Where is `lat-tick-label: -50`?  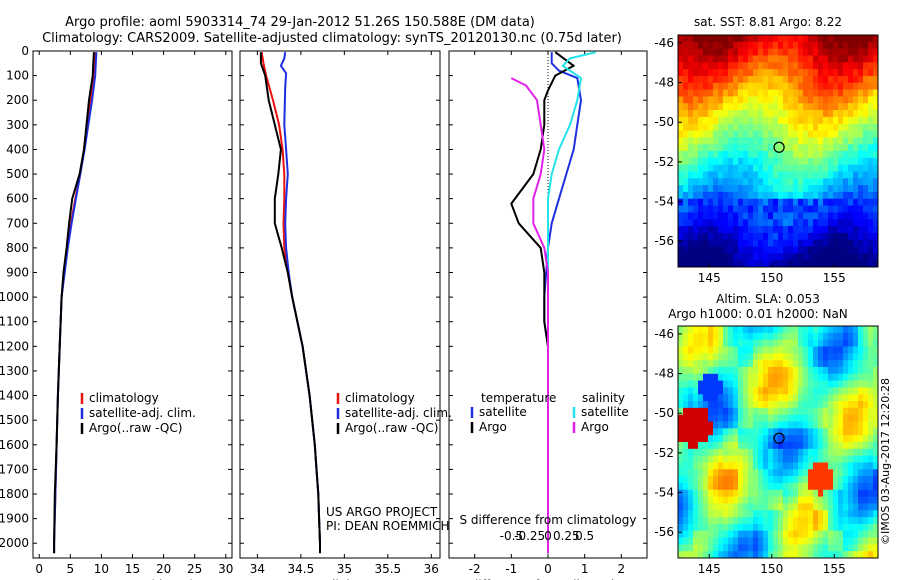 lat-tick-label: -50 is located at coordinates (664, 122).